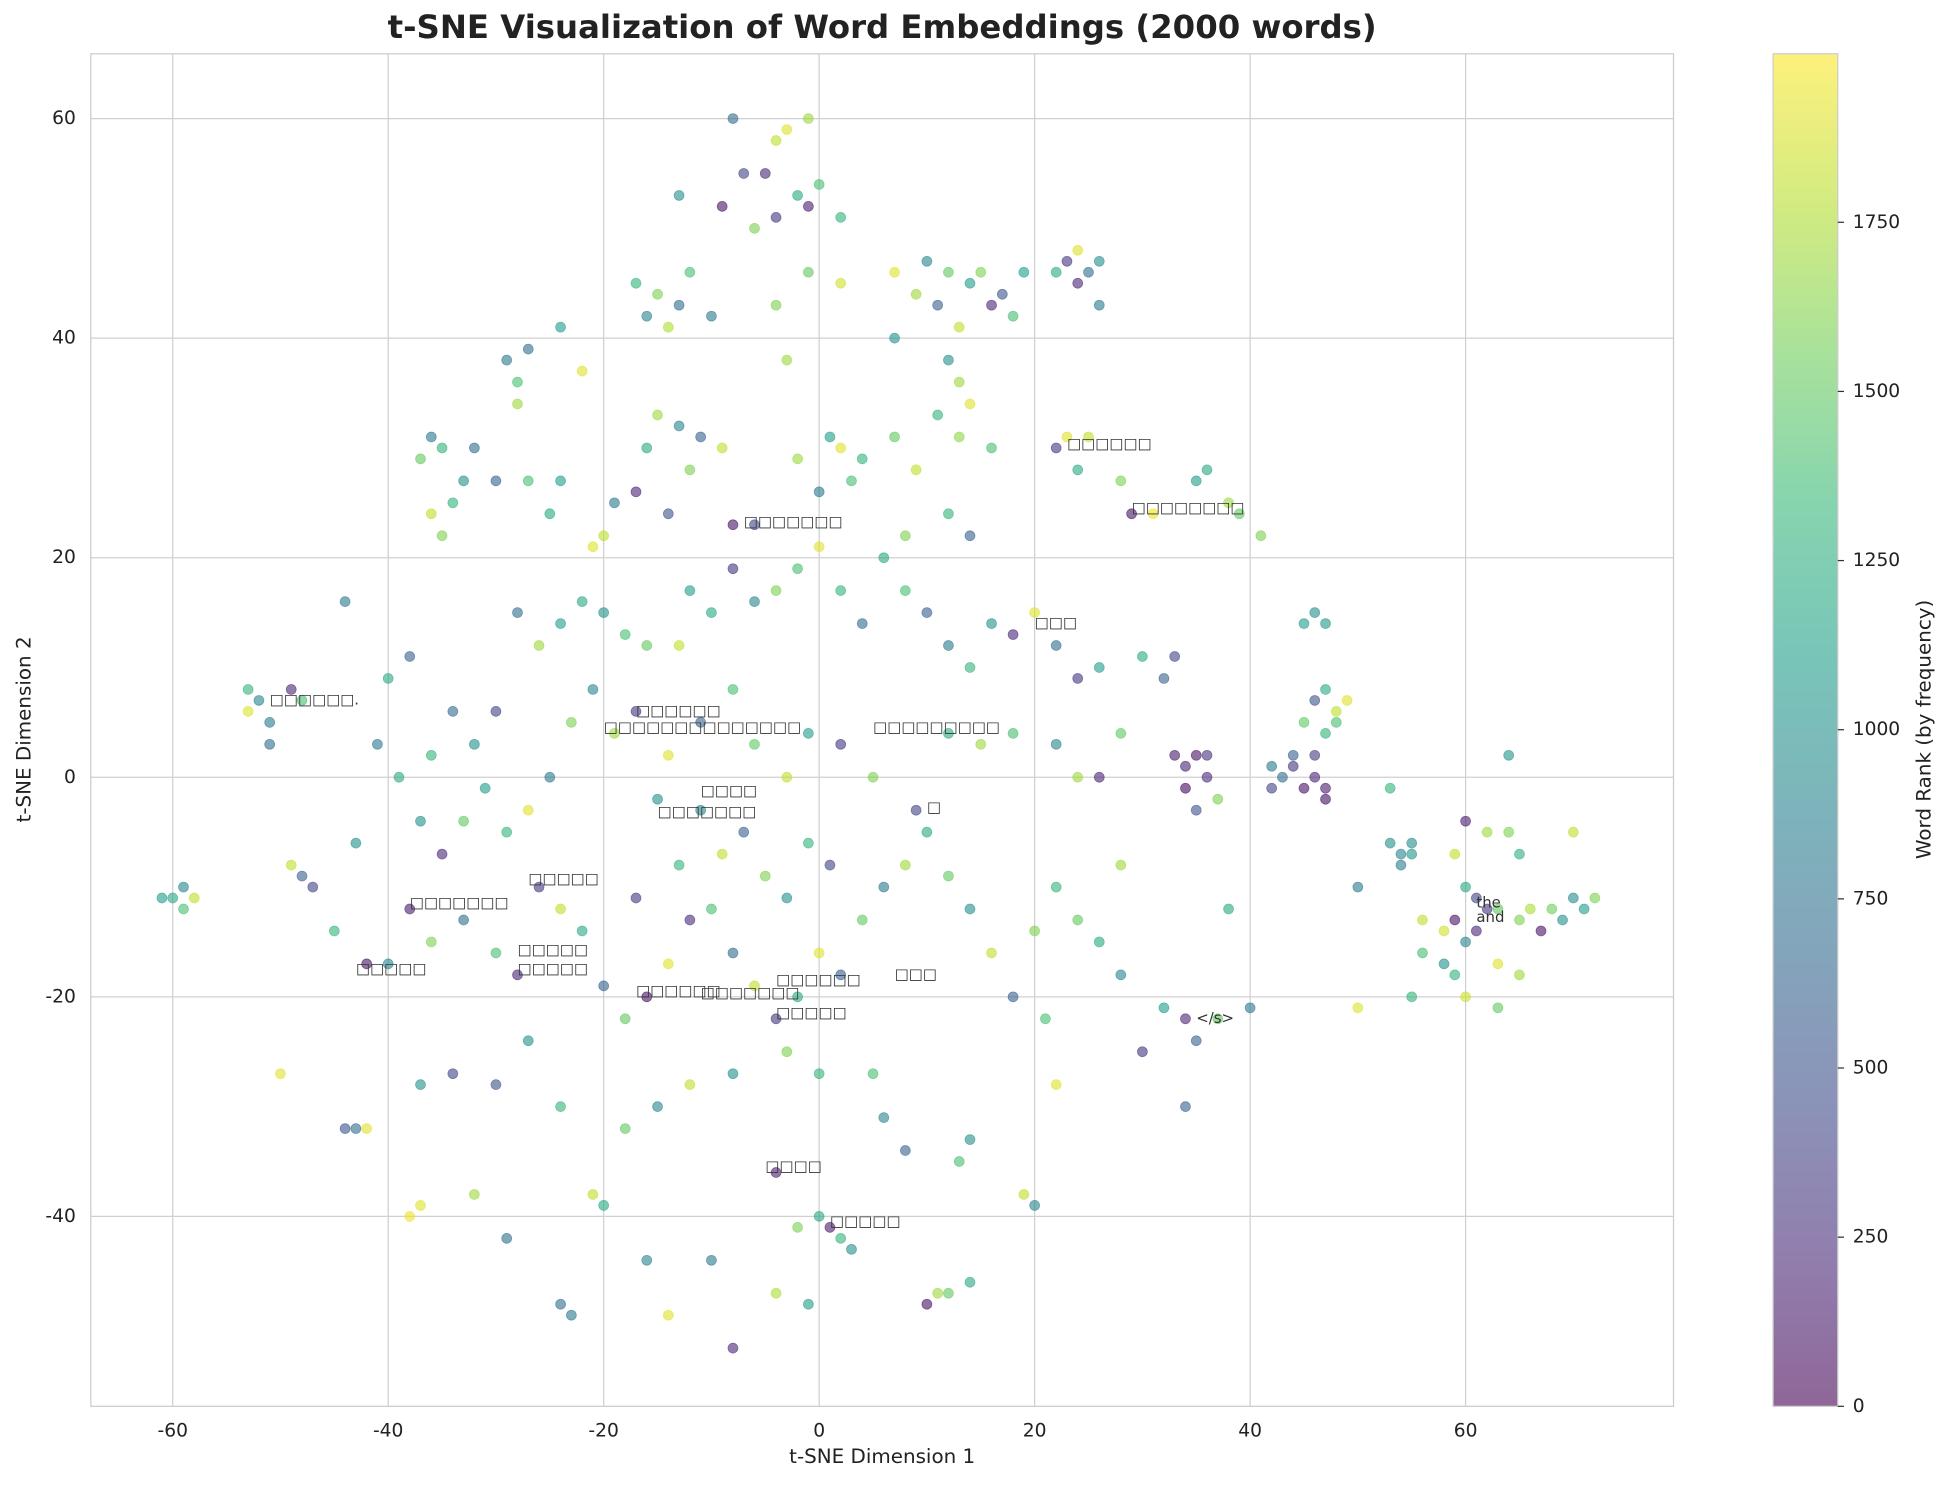 Image resolution: width=1951 pixels, height=1485 pixels. I want to click on y-tick-label: 0, so click(70, 777).